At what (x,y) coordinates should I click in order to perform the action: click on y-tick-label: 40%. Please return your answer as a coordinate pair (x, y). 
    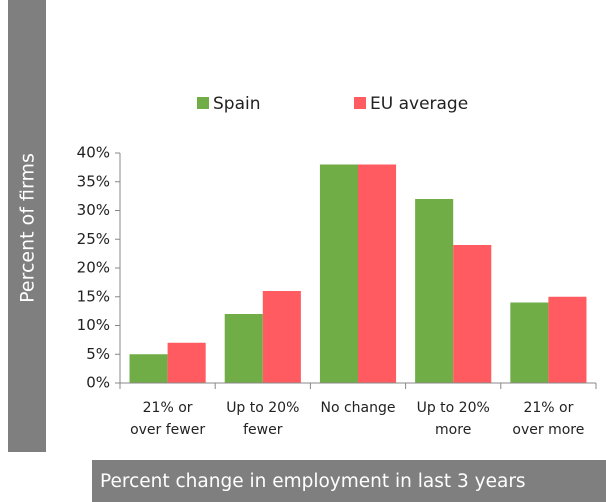
    Looking at the image, I should click on (93, 153).